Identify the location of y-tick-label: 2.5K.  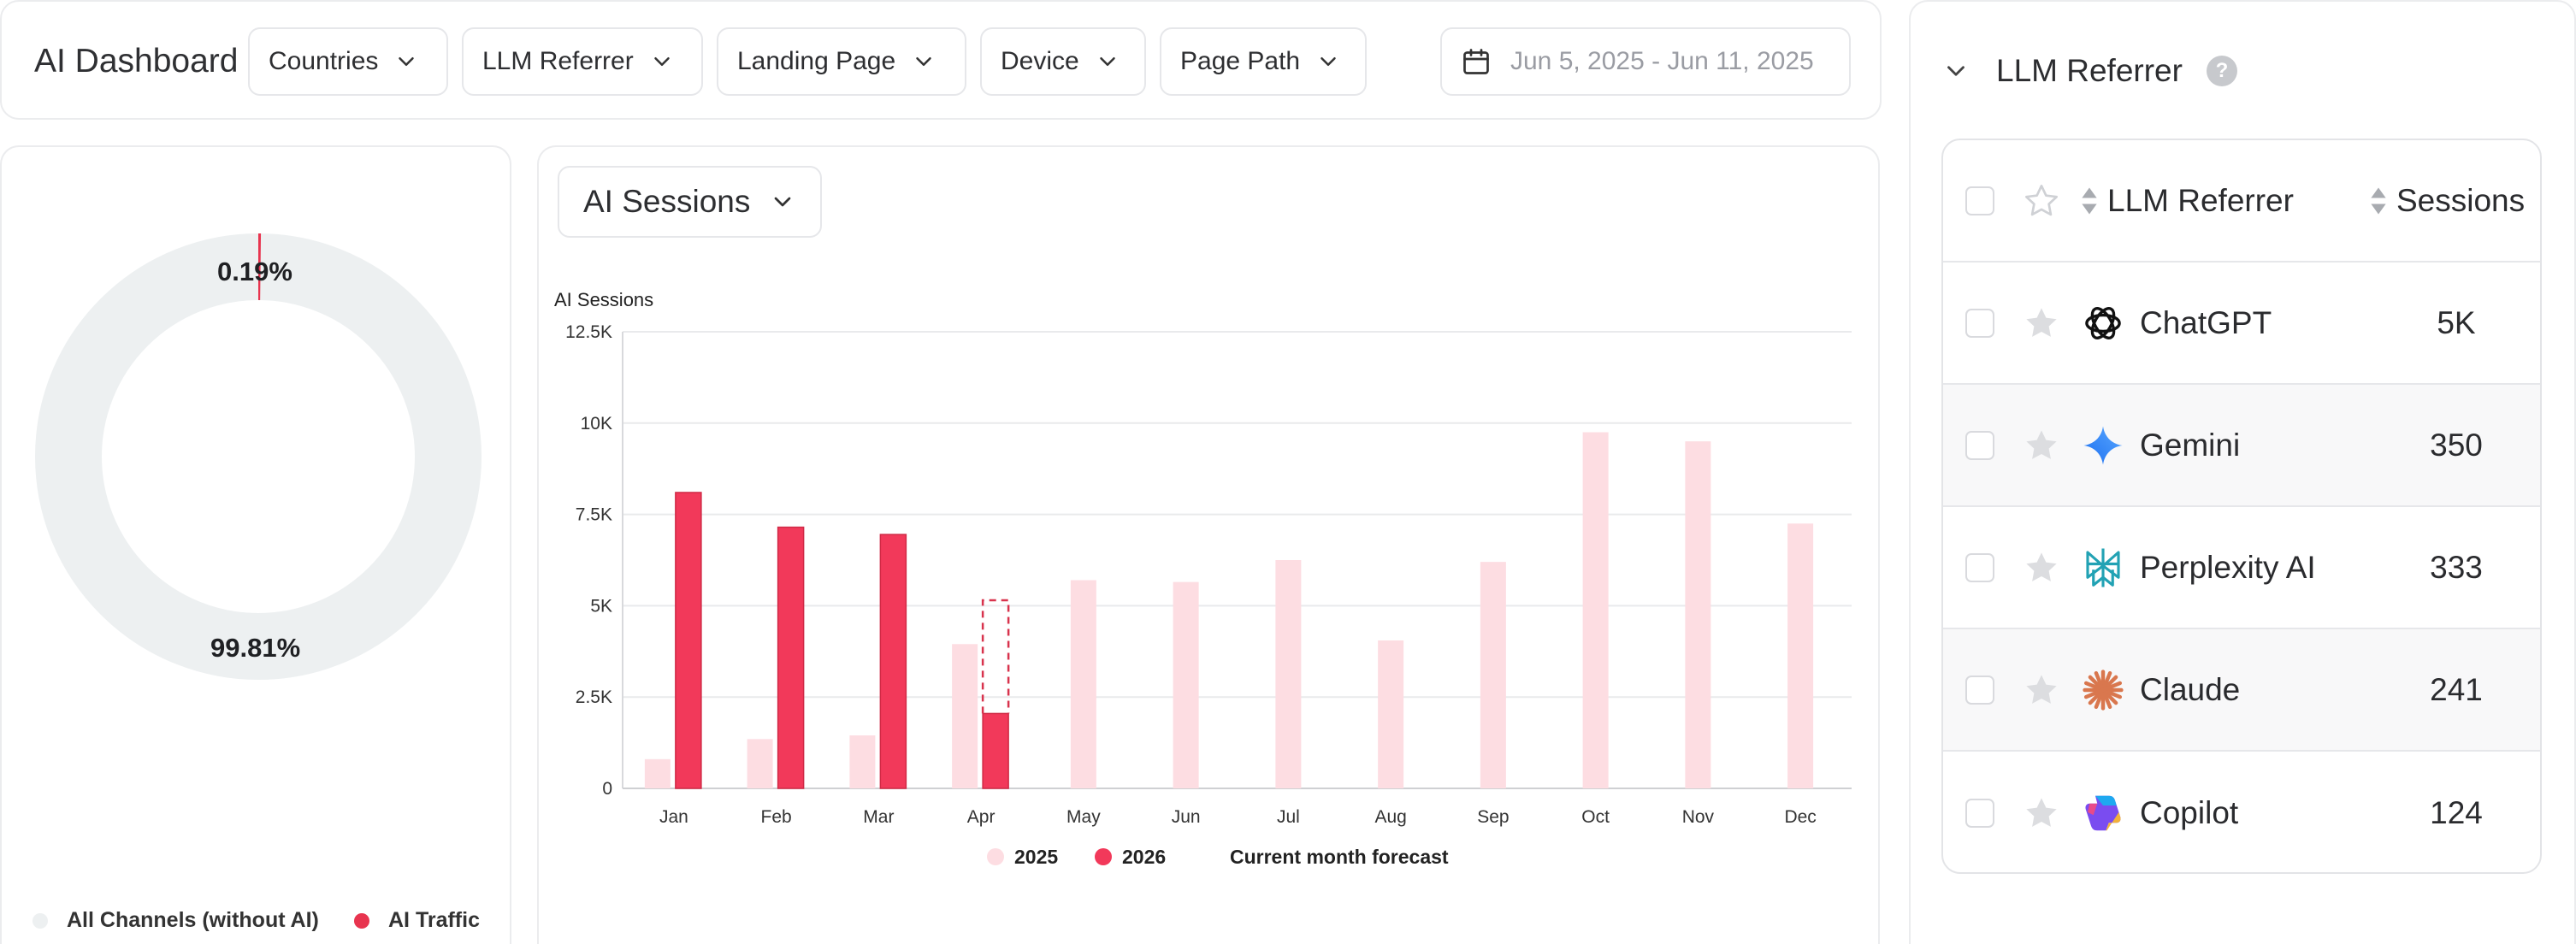
(594, 697).